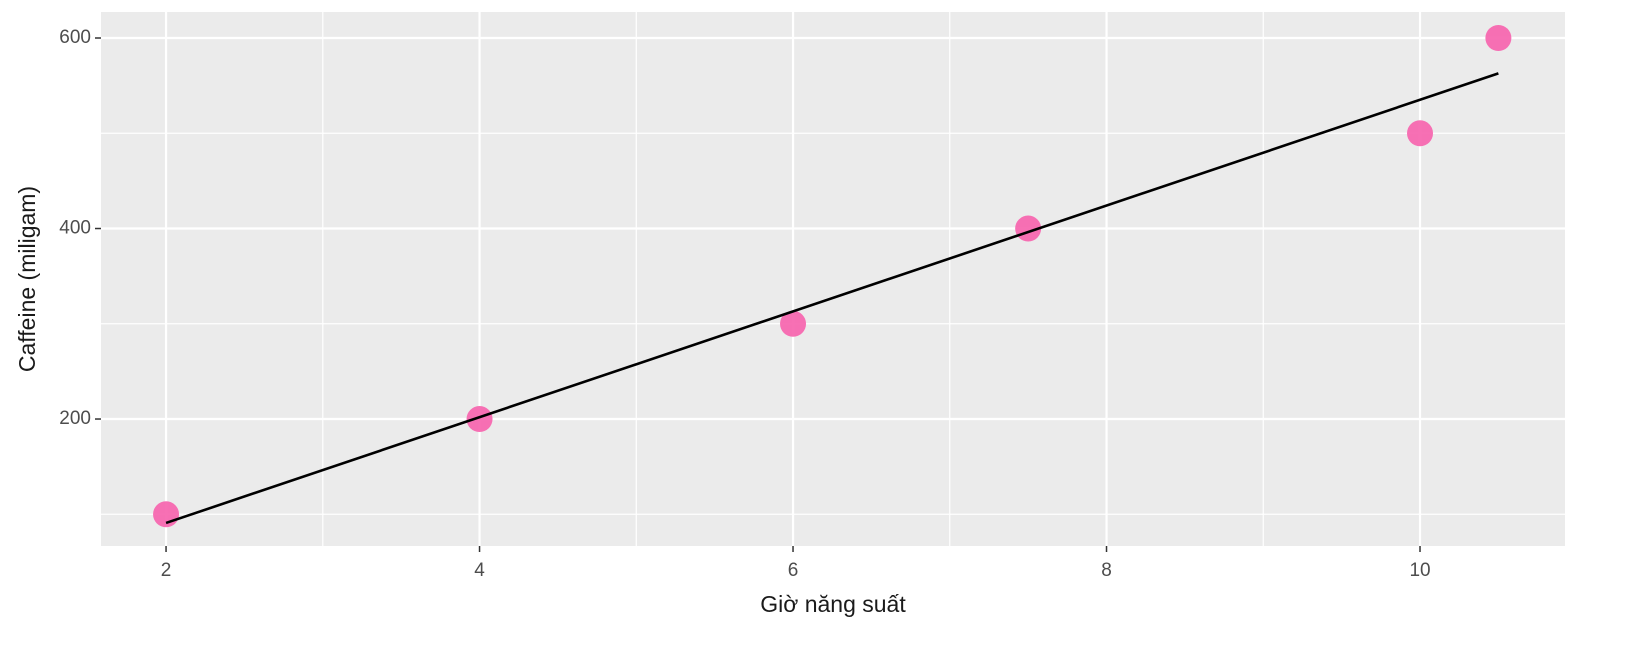 Image resolution: width=1637 pixels, height=656 pixels. I want to click on x-axis-title: Giờ năng suất, so click(833, 604).